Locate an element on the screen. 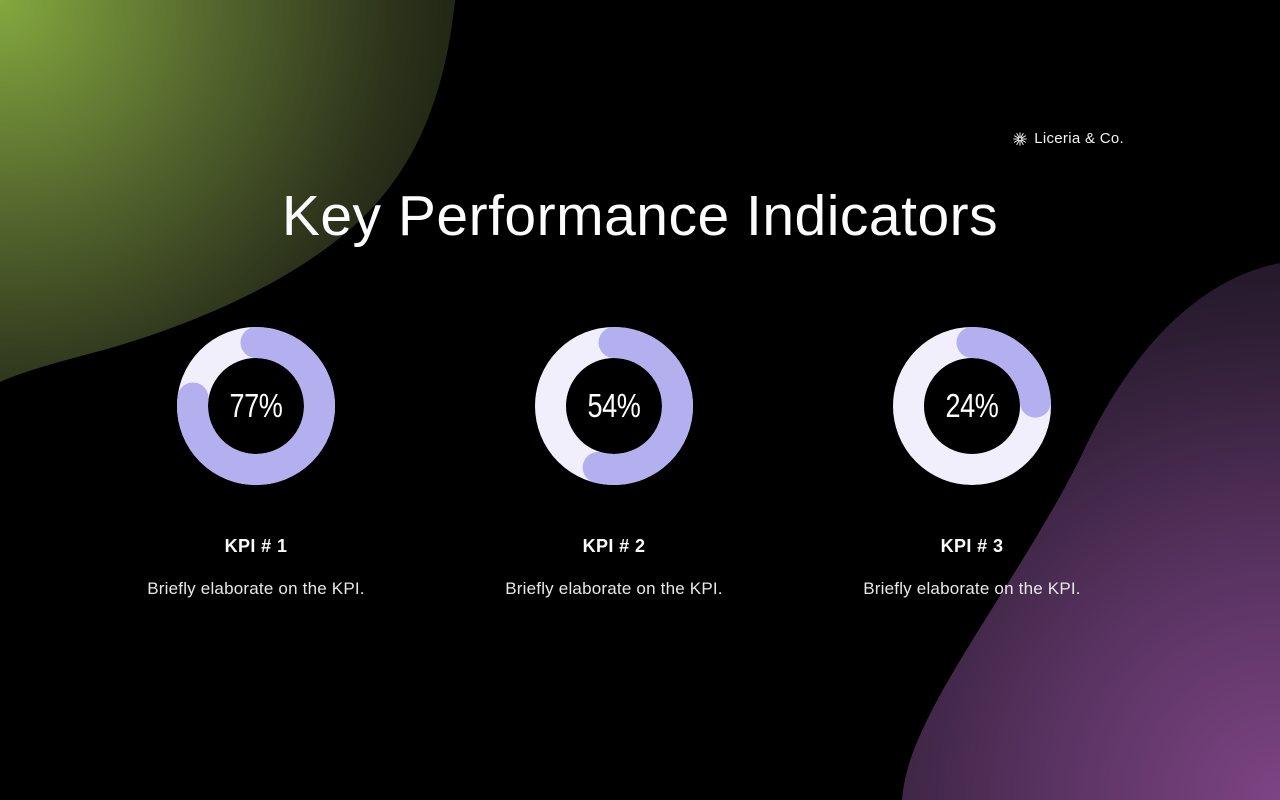  kpi-donut-chart-1: 77% is located at coordinates (256, 406).